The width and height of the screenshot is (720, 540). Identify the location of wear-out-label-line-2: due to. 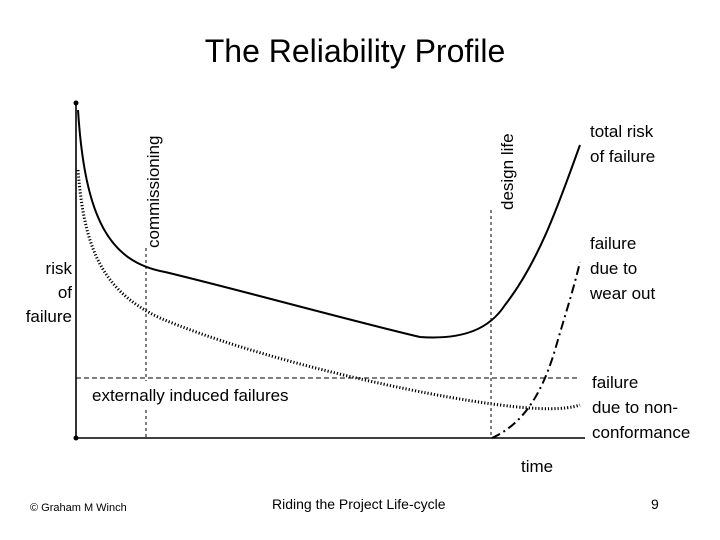
(613, 268).